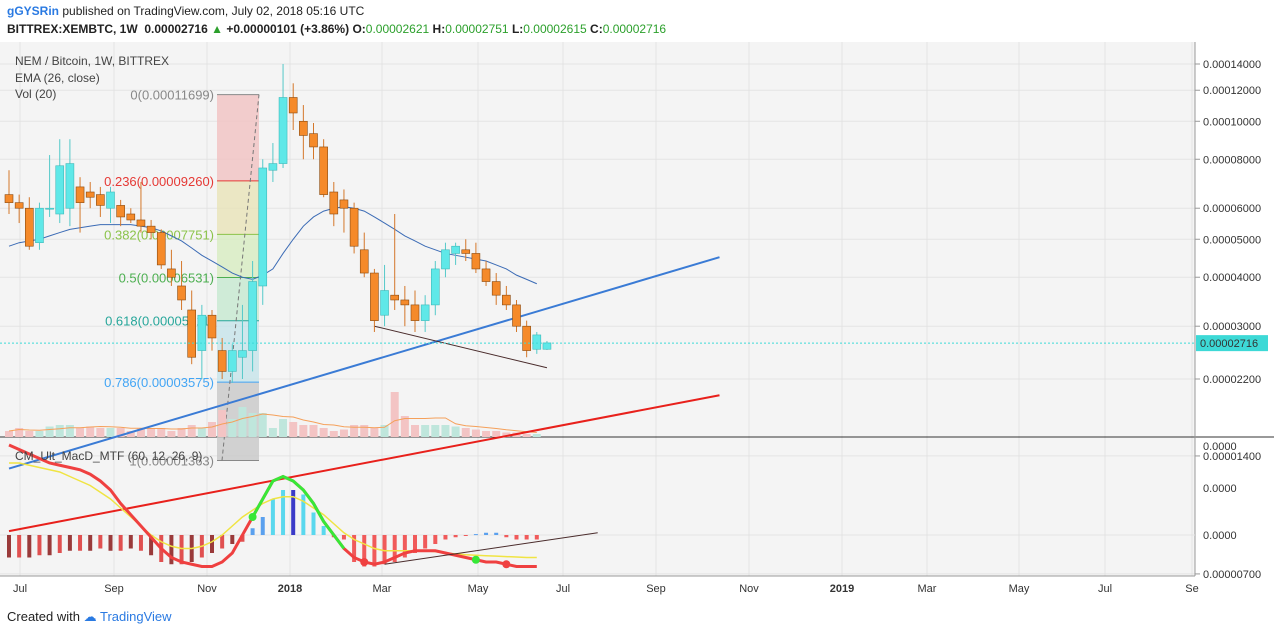  Describe the element at coordinates (89, 617) in the screenshot. I see `footer: Created with ☁ TradingView` at that location.